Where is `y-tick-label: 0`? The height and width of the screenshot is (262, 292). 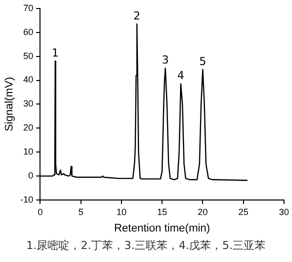 y-tick-label: 0 is located at coordinates (31, 175).